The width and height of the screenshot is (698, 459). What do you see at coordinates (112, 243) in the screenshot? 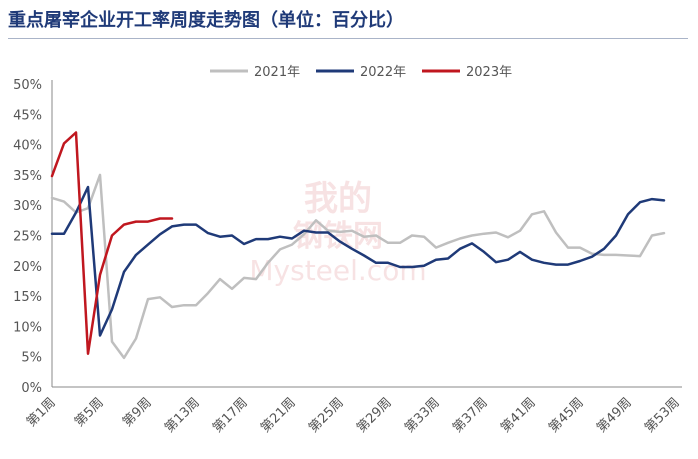
I see `series-line` at bounding box center [112, 243].